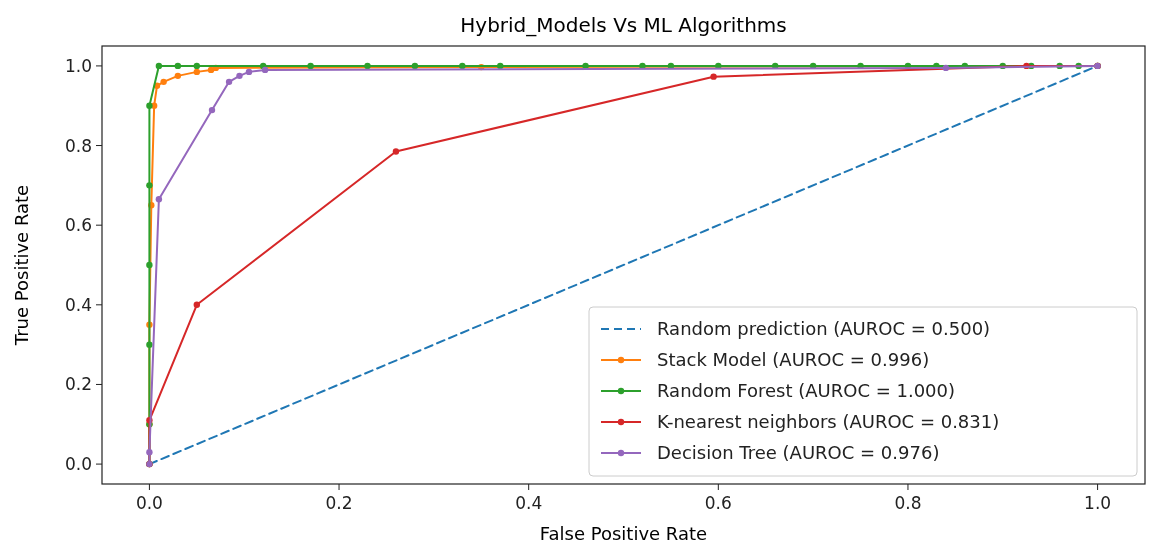 This screenshot has width=1155, height=548. What do you see at coordinates (623, 533) in the screenshot?
I see `x-axis-title: False Positive Rate` at bounding box center [623, 533].